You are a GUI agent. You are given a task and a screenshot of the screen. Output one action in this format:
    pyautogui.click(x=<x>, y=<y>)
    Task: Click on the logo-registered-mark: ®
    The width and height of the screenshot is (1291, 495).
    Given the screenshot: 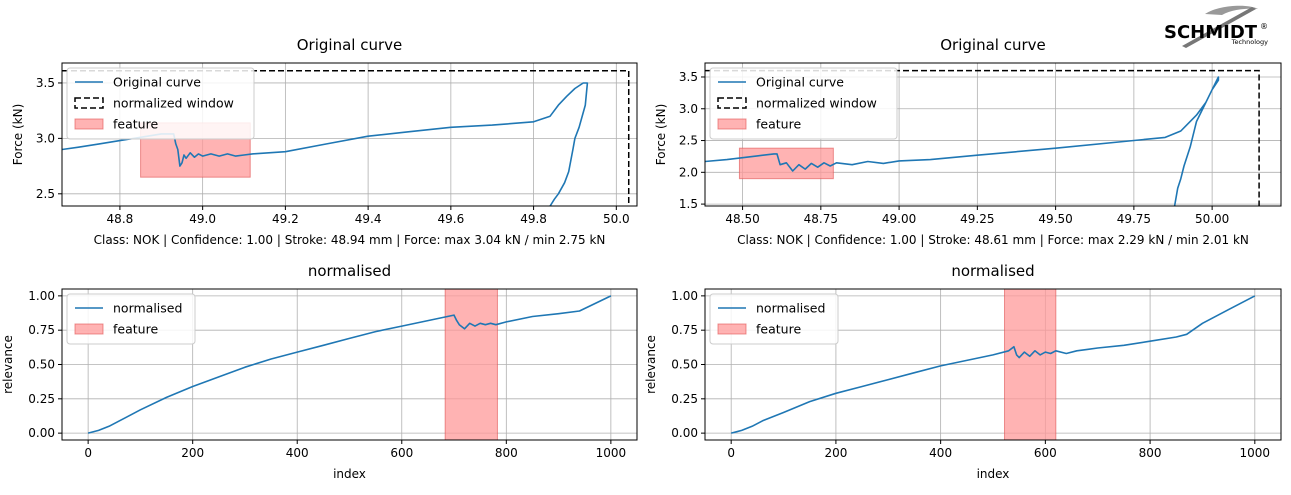 What is the action you would take?
    pyautogui.click(x=1264, y=26)
    